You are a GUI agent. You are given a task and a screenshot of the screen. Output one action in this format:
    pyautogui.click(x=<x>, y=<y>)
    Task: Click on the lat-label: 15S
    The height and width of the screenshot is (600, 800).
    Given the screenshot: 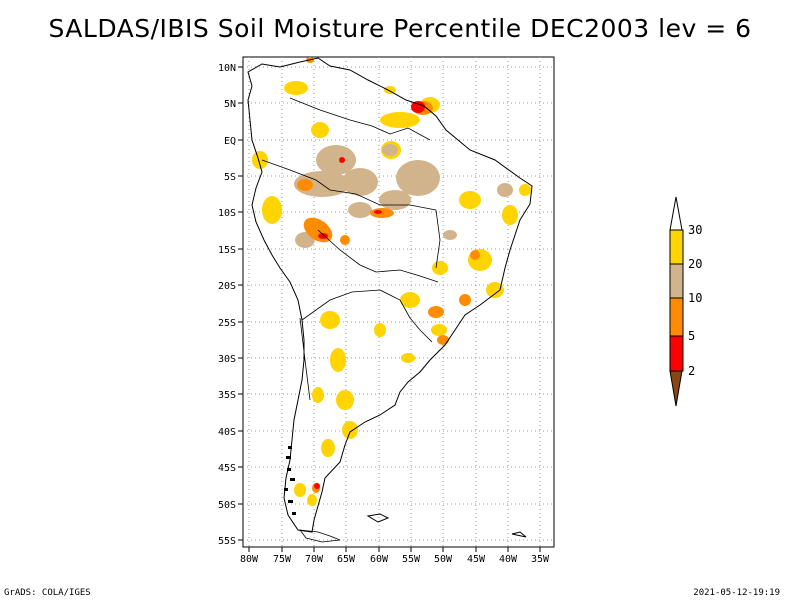 What is the action you would take?
    pyautogui.click(x=227, y=250)
    